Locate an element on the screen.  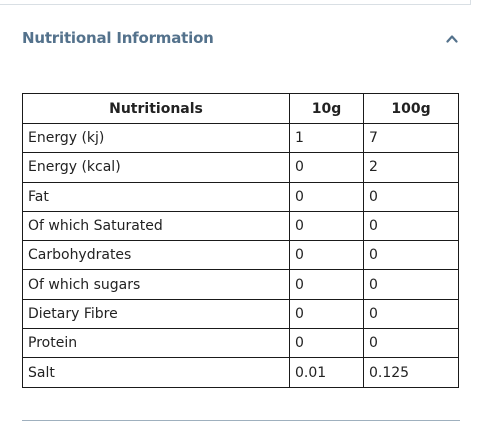
table-row: Of which Saturated 0 0 is located at coordinates (240, 226).